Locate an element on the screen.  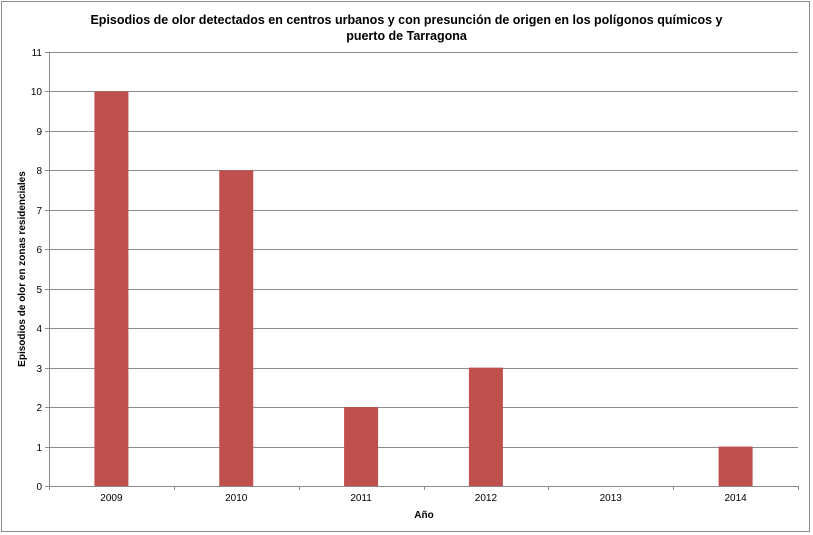
y-tick-label: 3 is located at coordinates (39, 369).